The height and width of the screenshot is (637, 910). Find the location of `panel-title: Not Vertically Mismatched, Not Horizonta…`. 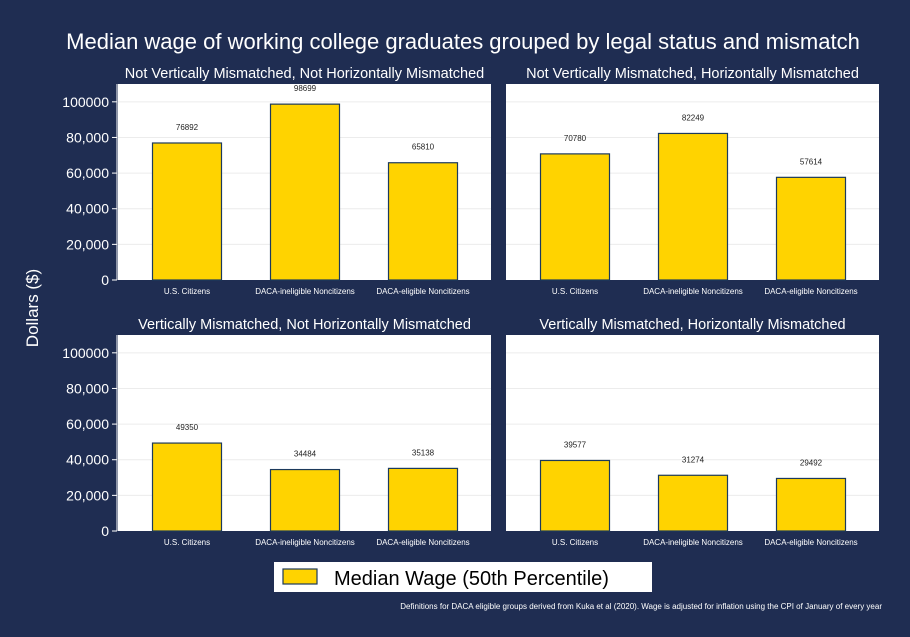

panel-title: Not Vertically Mismatched, Not Horizonta… is located at coordinates (304, 74).